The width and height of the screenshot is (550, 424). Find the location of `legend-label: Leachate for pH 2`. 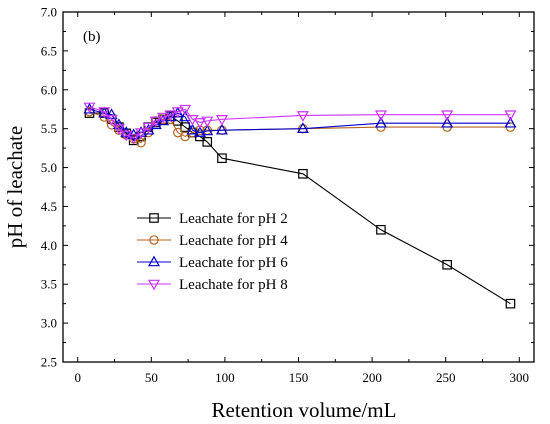

legend-label: Leachate for pH 2 is located at coordinates (233, 219).